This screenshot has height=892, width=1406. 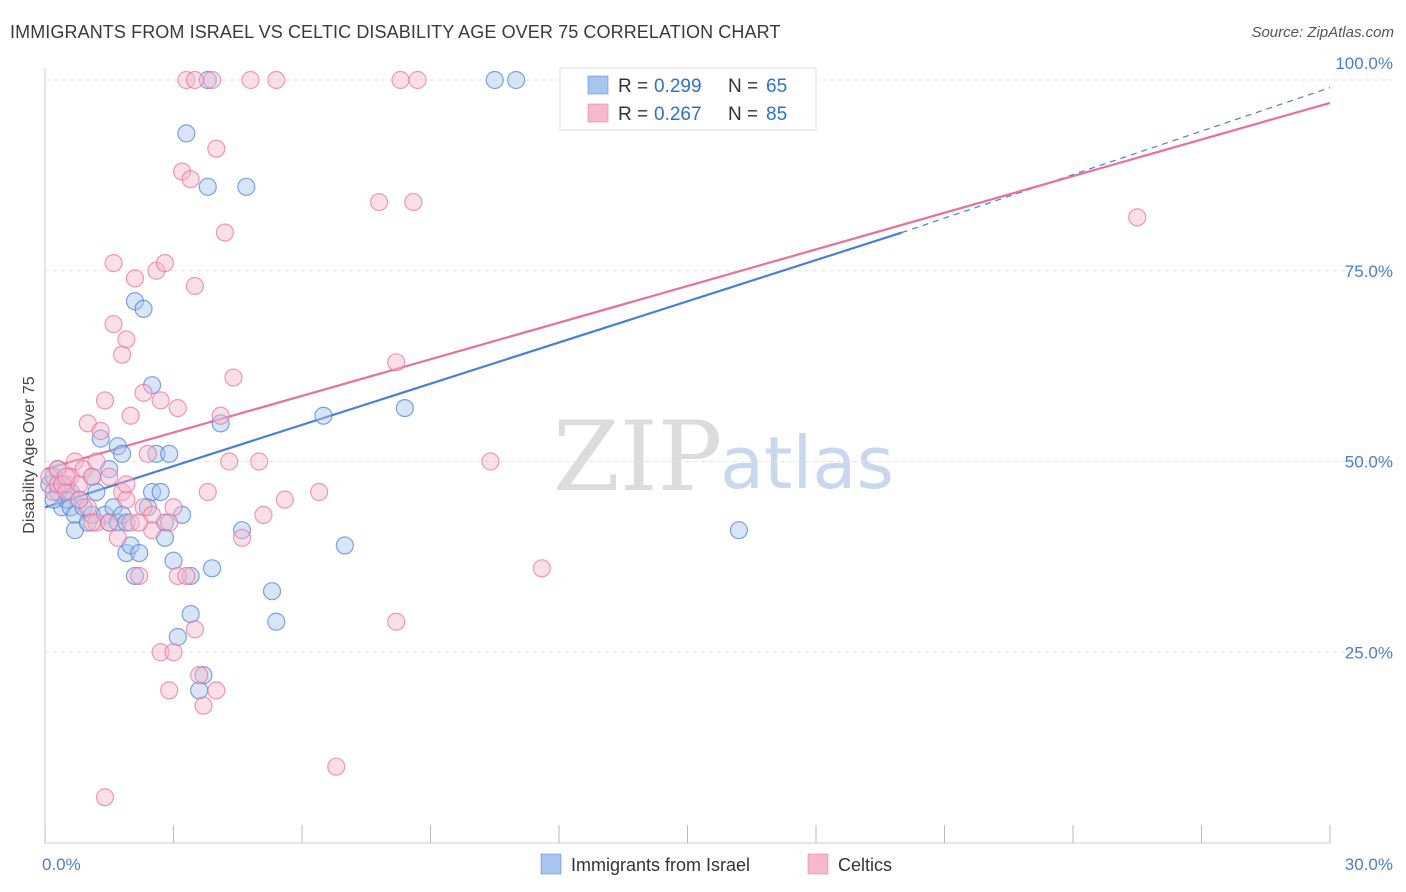 What do you see at coordinates (1369, 652) in the screenshot?
I see `y-tick-label: 25.0%` at bounding box center [1369, 652].